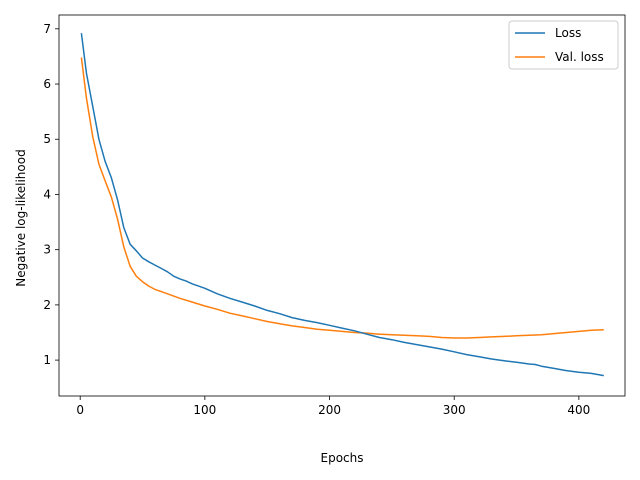 The image size is (640, 480). What do you see at coordinates (568, 33) in the screenshot?
I see `legend-label-loss: Loss` at bounding box center [568, 33].